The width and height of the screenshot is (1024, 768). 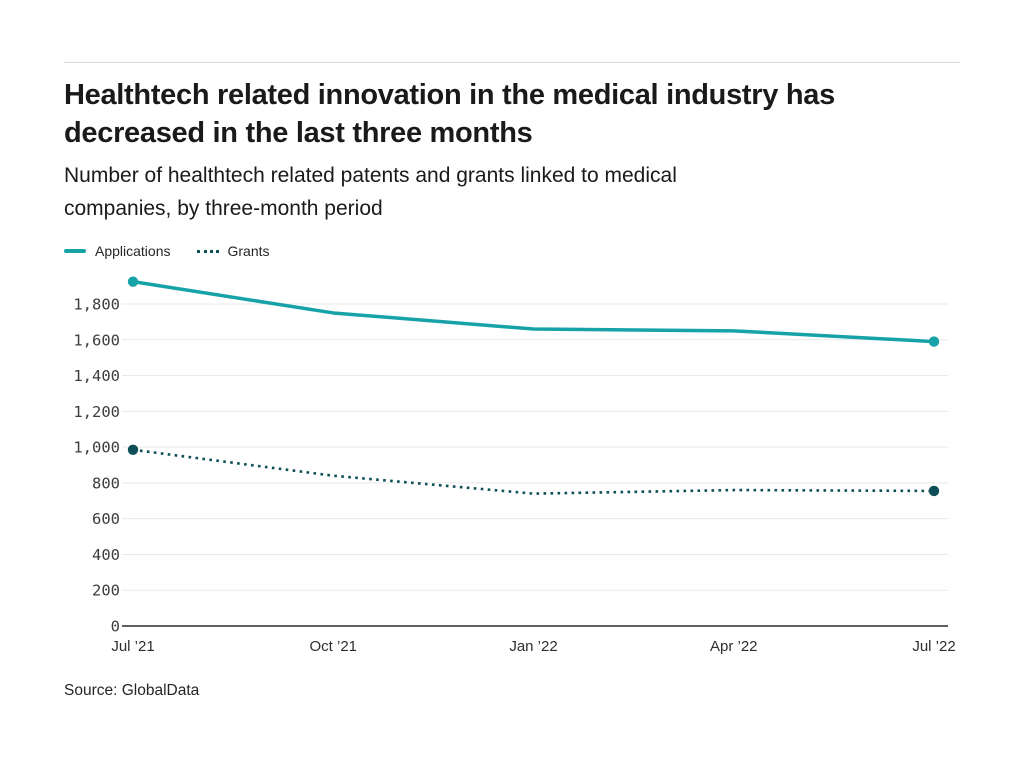 What do you see at coordinates (333, 646) in the screenshot?
I see `x-tick-label: Oct ’21` at bounding box center [333, 646].